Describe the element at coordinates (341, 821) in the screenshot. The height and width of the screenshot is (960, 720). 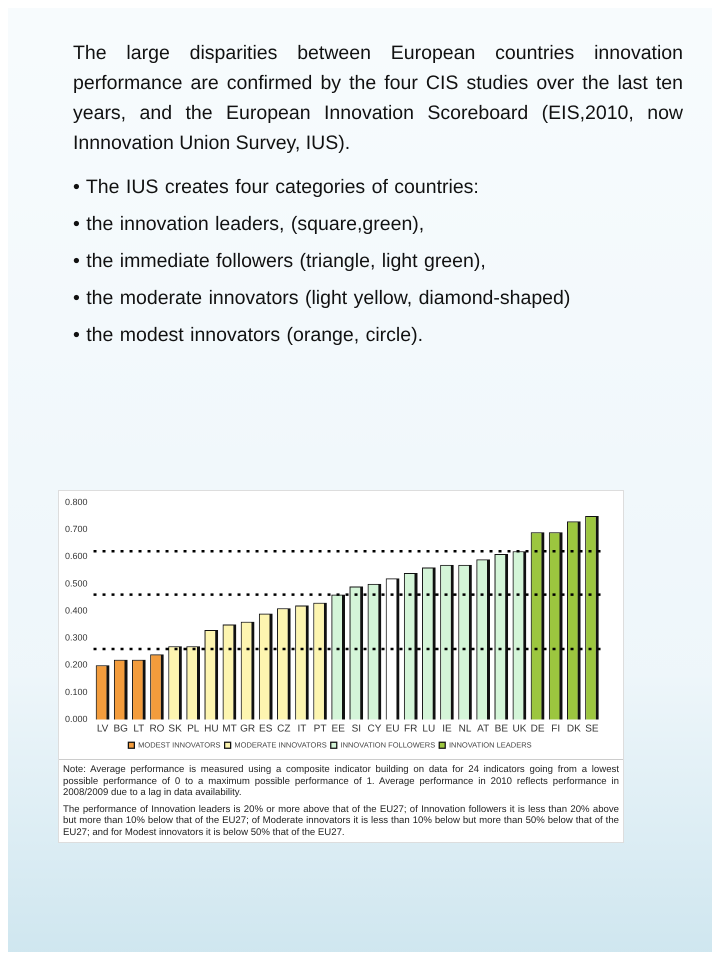
I see `text: The performance of Innovation leaders is 20% or more above that of the EU27; of Innovation followers it is less than 20% above but more than 10% below that of the EU27; of Moderate innovators it is less than 10% below but more than 50% below that of the EU27; and for Modest innovators it is below 50% that of the EU27.` at that location.